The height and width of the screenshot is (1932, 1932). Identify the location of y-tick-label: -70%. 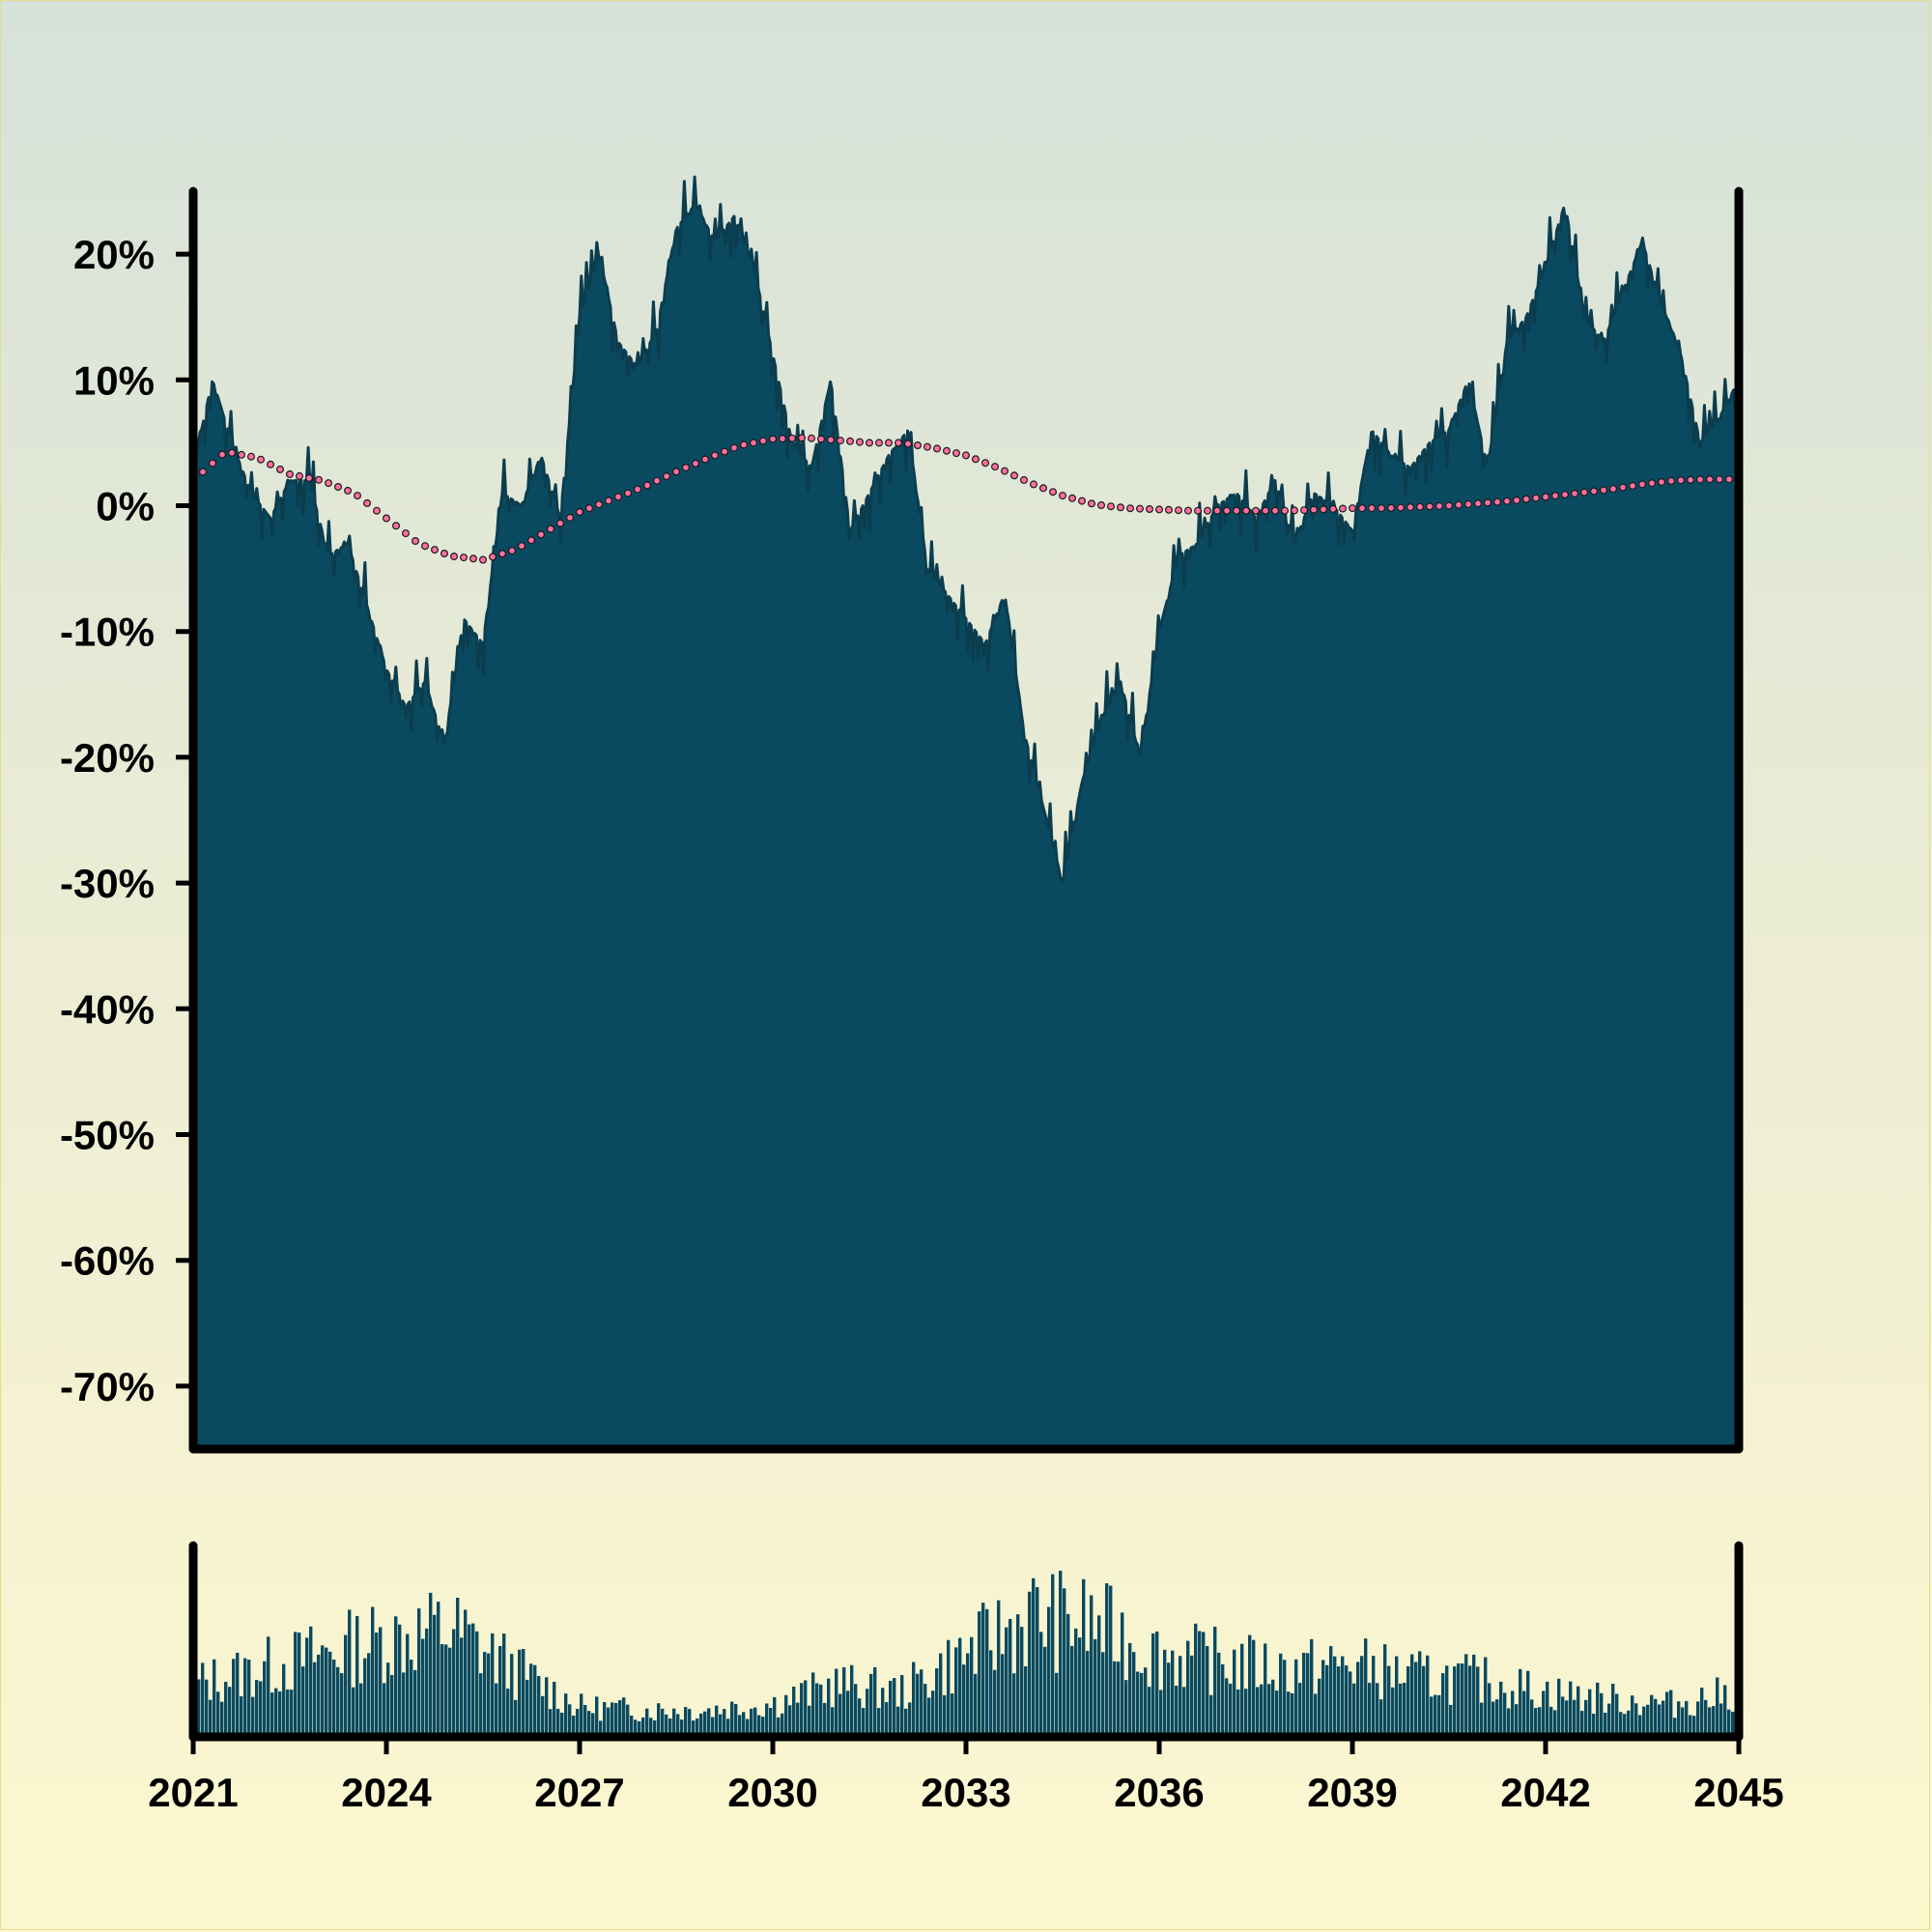
(107, 1386).